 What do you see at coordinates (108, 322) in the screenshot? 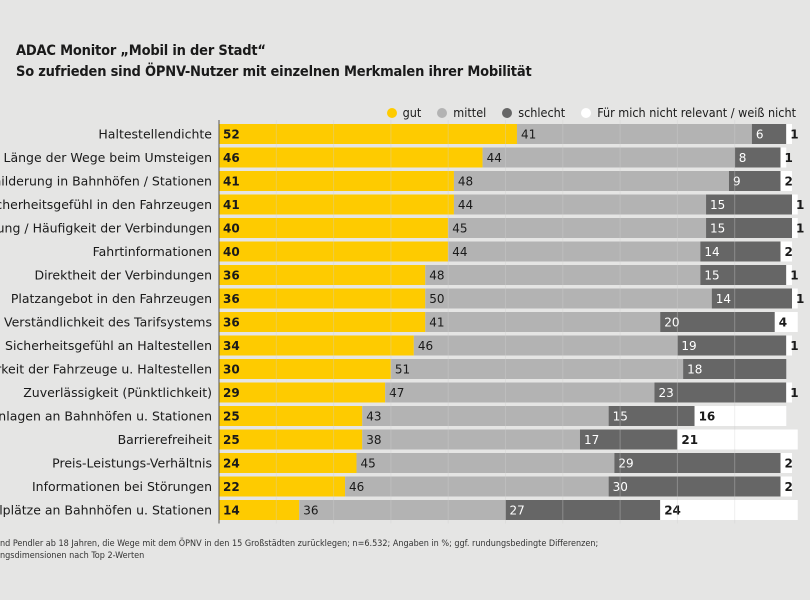
I see `category-label: Verständlichkeit des Tarifsystems` at bounding box center [108, 322].